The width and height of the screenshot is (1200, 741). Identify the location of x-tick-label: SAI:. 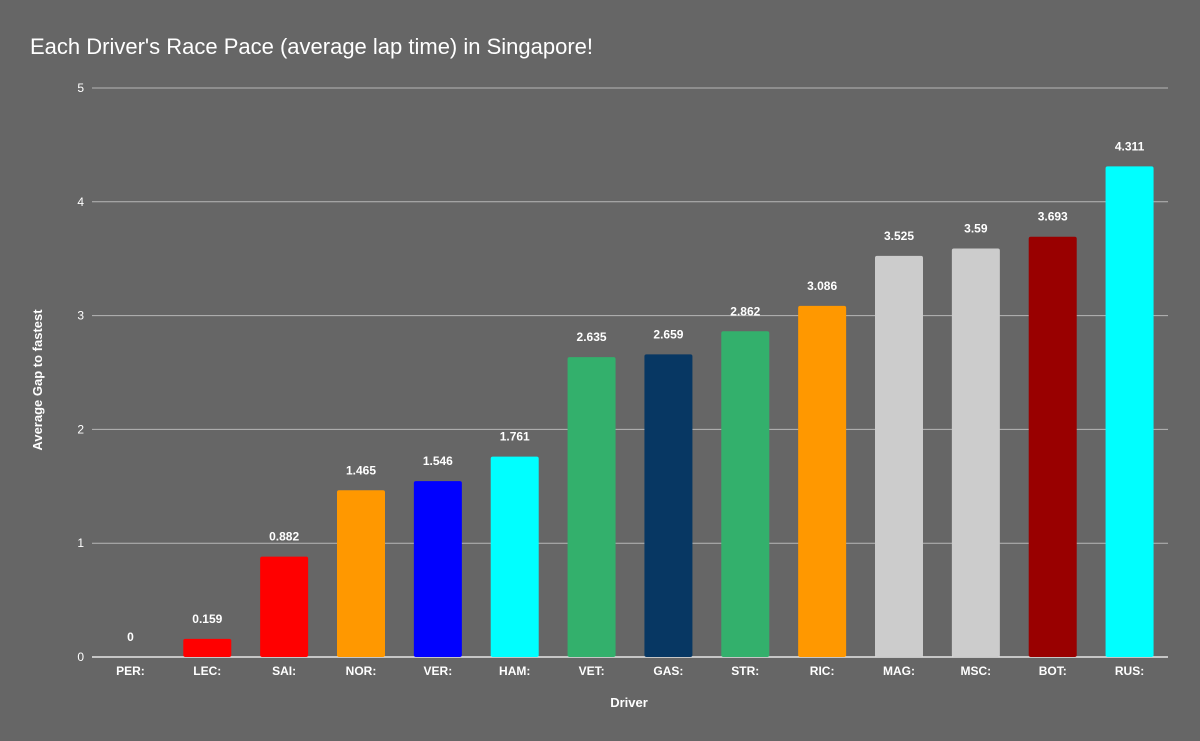
(284, 671).